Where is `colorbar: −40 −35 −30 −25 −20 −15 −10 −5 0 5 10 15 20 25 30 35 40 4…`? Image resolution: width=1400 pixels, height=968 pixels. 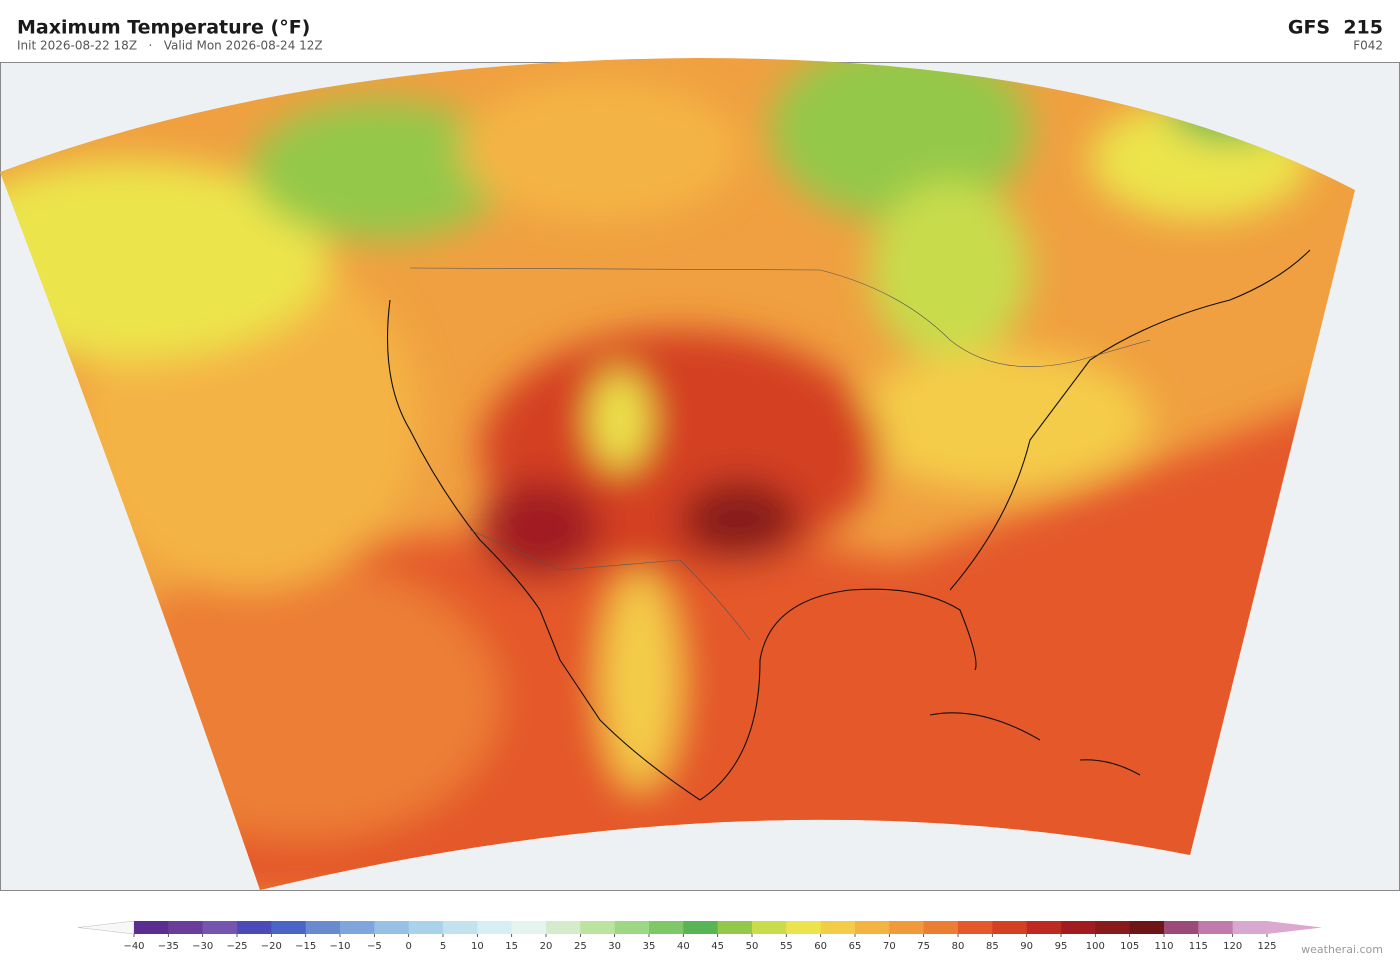 colorbar: −40 −35 −30 −25 −20 −15 −10 −5 0 5 10 15 20 25 30 35 40 4… is located at coordinates (699, 936).